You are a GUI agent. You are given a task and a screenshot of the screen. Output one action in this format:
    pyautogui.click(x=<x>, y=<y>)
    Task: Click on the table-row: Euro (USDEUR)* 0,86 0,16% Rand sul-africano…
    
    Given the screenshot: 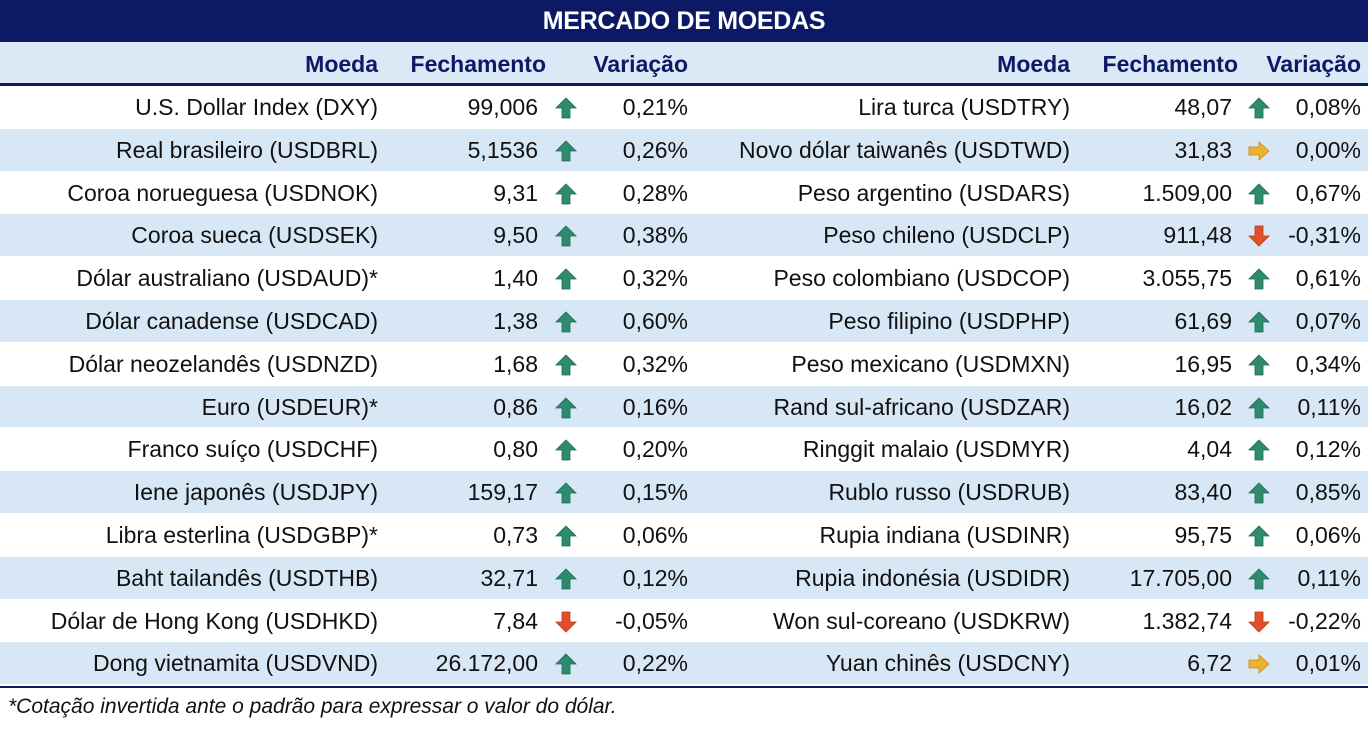 What is the action you would take?
    pyautogui.click(x=684, y=407)
    